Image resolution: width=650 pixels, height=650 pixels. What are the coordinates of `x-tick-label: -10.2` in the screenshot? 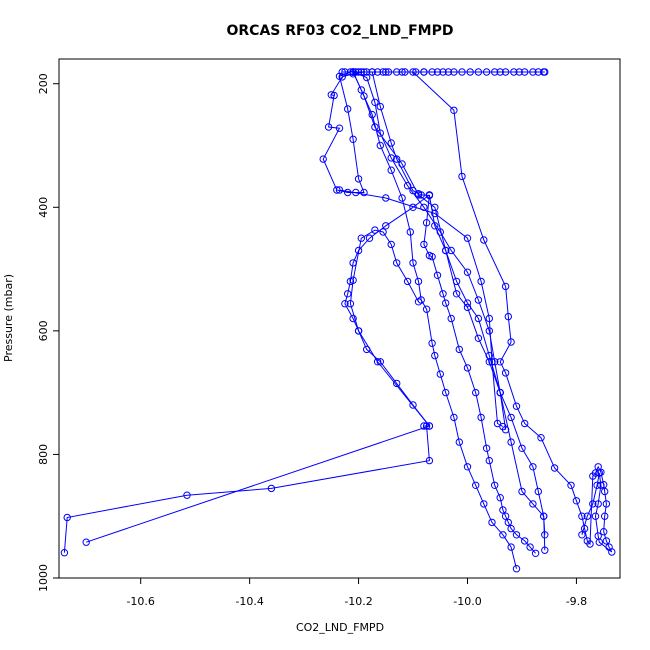 It's located at (358, 601).